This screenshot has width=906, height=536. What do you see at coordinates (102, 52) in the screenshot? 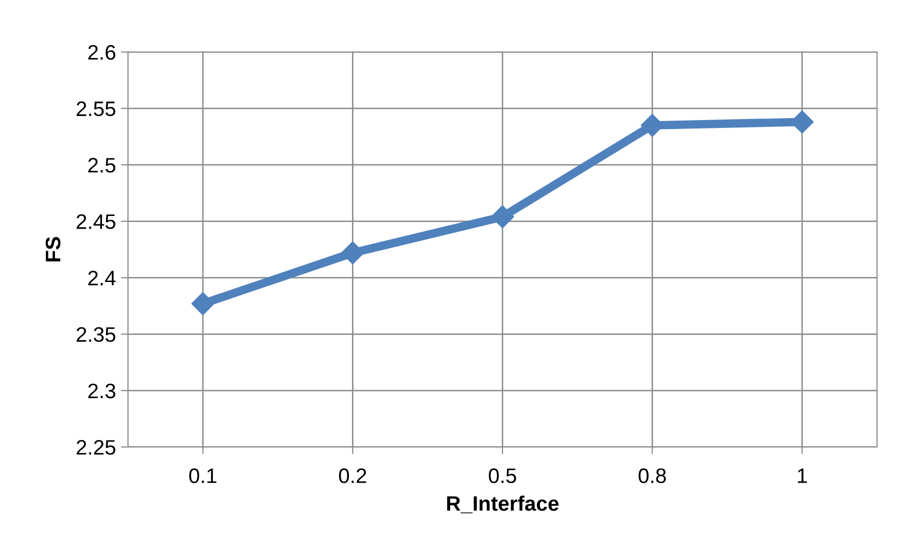
I see `y-tick-label: 2.6` at bounding box center [102, 52].